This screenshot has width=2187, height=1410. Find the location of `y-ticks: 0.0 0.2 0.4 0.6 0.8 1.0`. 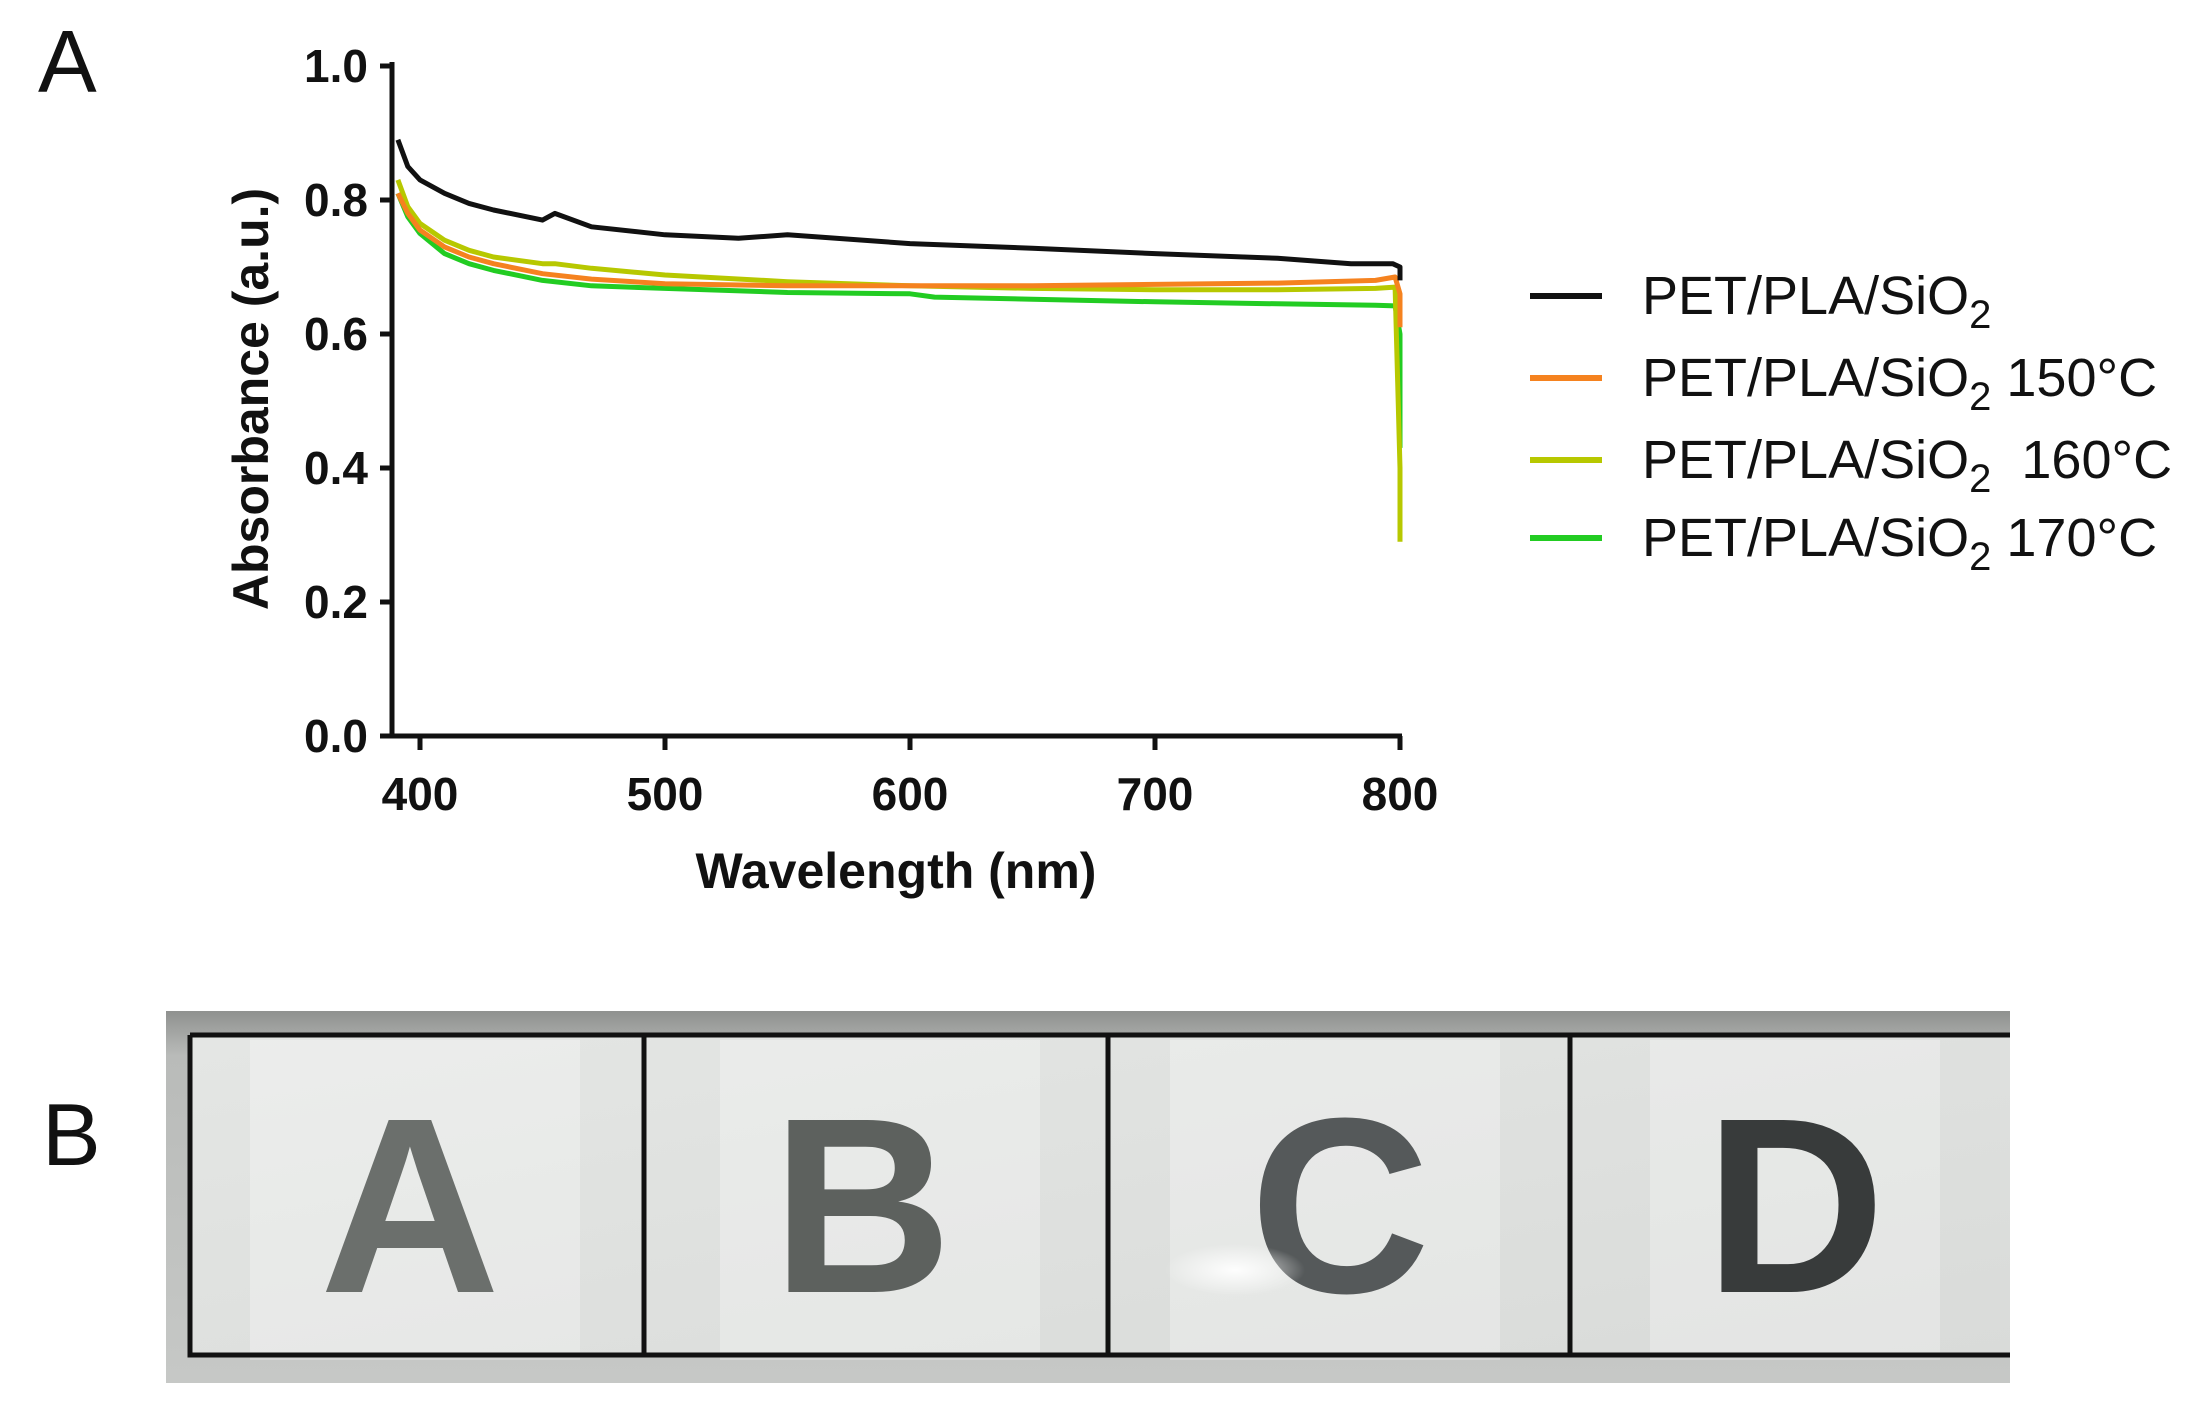

y-ticks: 0.0 0.2 0.4 0.6 0.8 1.0 is located at coordinates (348, 401).